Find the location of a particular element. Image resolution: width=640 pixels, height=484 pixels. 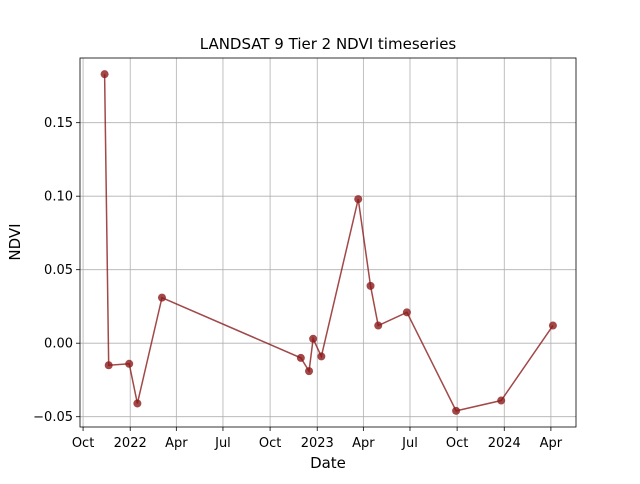

y-tick-label: 0.00 is located at coordinates (58, 344).